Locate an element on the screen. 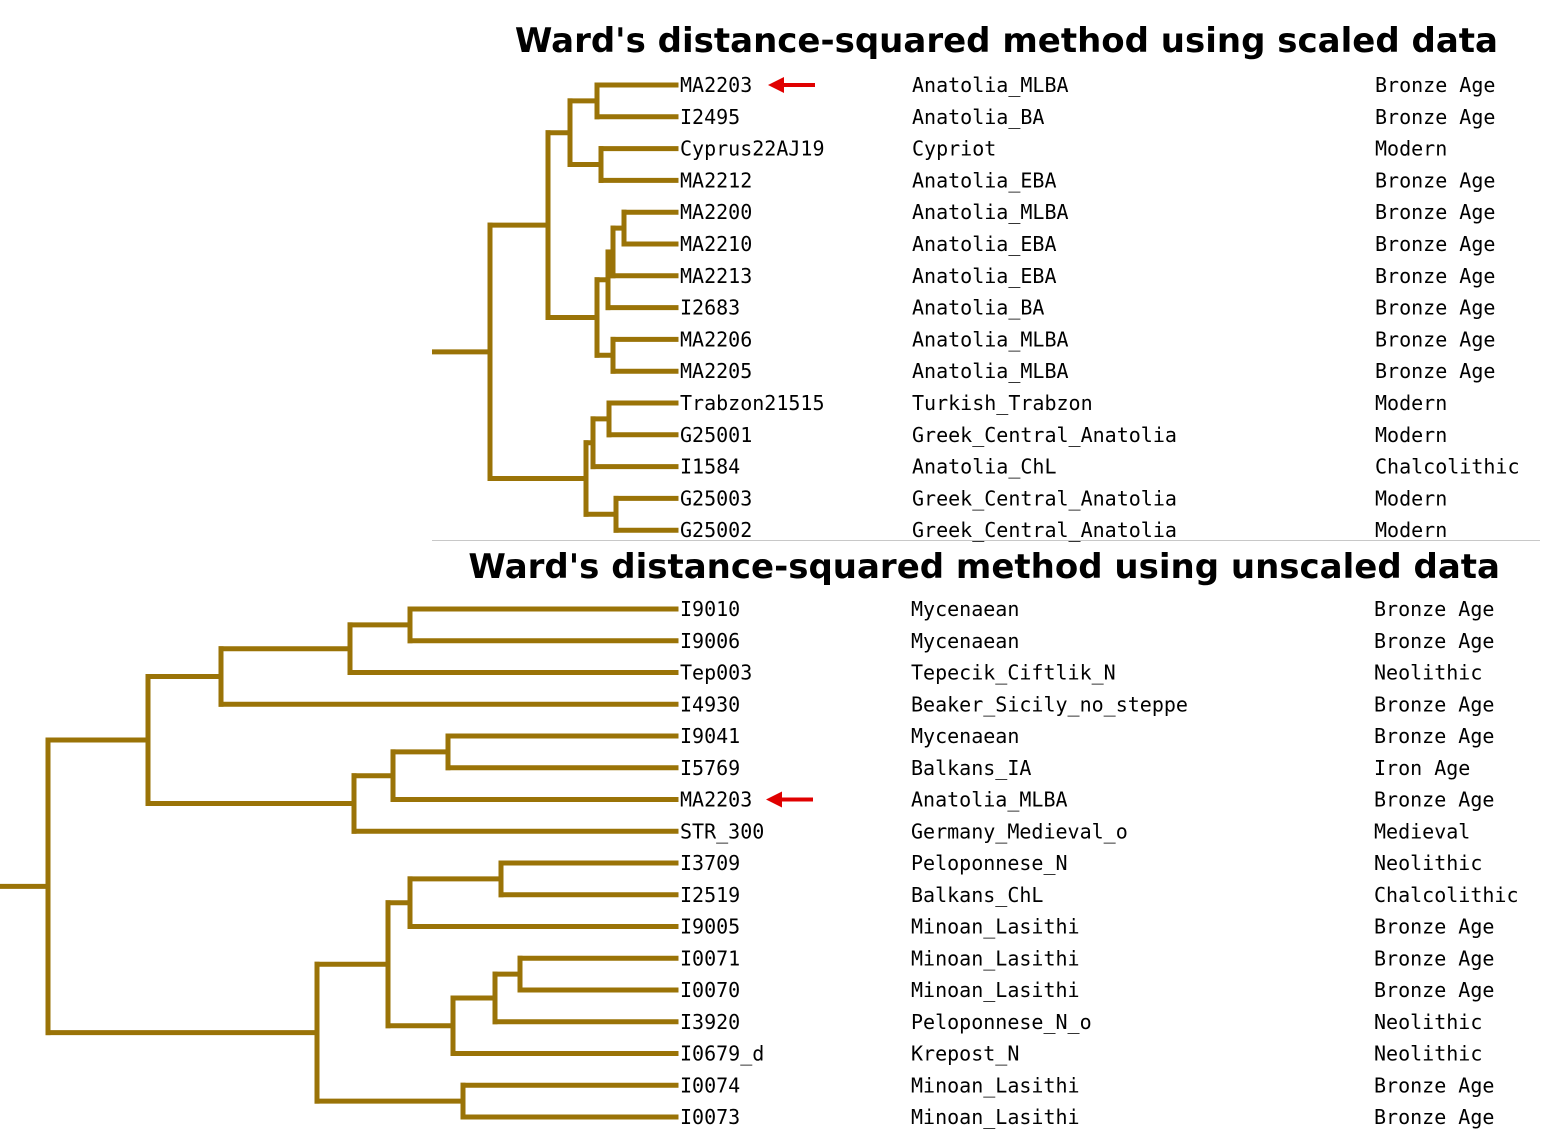 The height and width of the screenshot is (1136, 1554). population-label: Tepecik_Ciftlik_N is located at coordinates (1013, 673).